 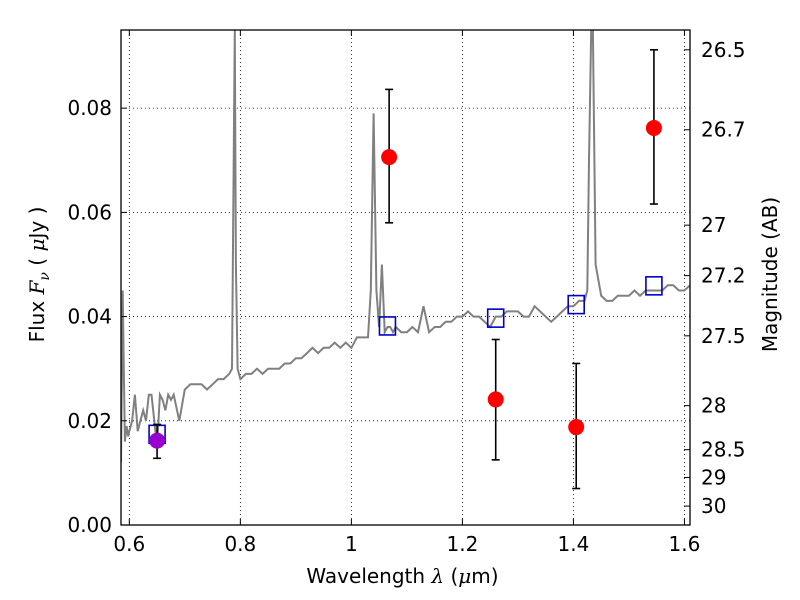 What do you see at coordinates (89, 421) in the screenshot?
I see `y-tick-label: 0.02` at bounding box center [89, 421].